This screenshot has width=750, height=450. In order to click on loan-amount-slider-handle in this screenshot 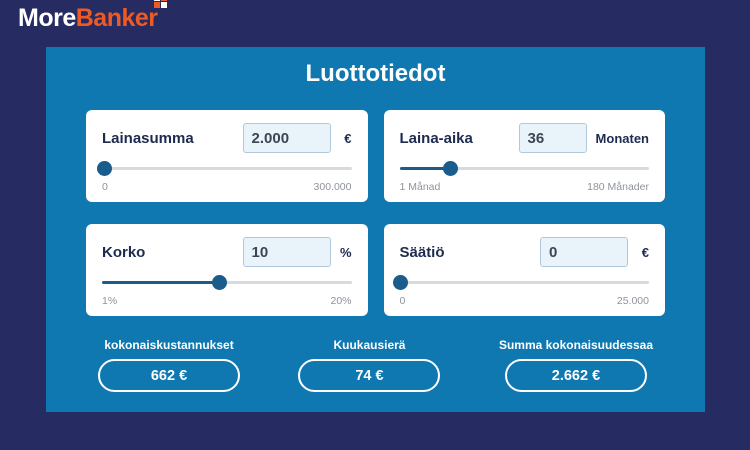, I will do `click(104, 168)`.